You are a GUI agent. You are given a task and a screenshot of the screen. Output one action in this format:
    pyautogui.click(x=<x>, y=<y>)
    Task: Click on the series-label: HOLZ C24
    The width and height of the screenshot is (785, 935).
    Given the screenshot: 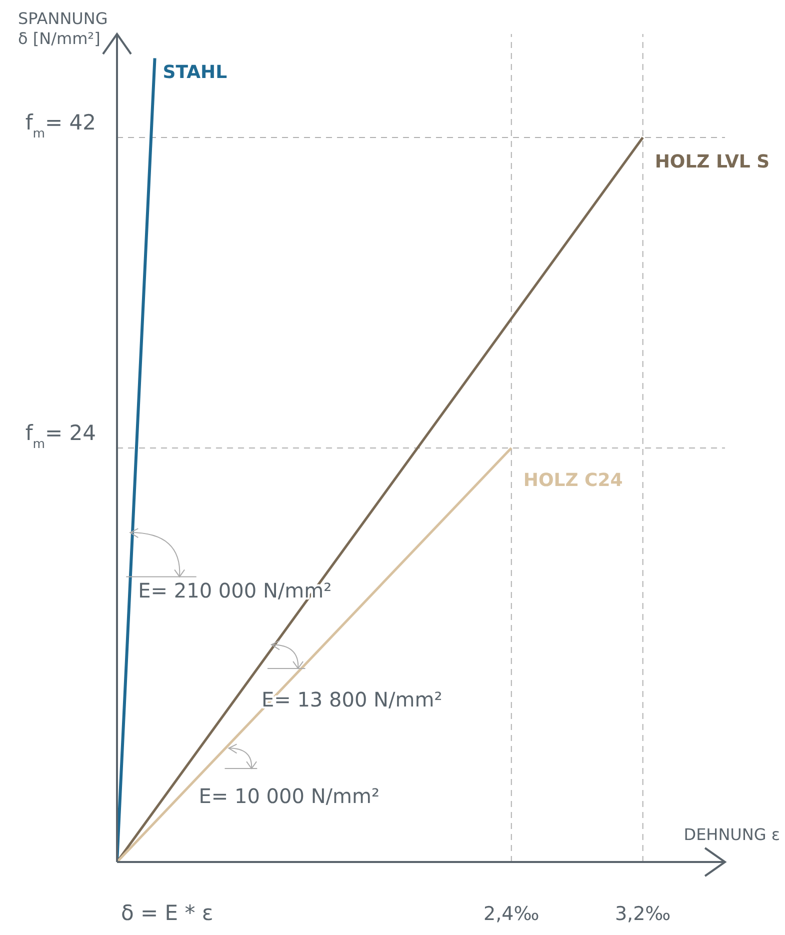 What is the action you would take?
    pyautogui.click(x=573, y=480)
    